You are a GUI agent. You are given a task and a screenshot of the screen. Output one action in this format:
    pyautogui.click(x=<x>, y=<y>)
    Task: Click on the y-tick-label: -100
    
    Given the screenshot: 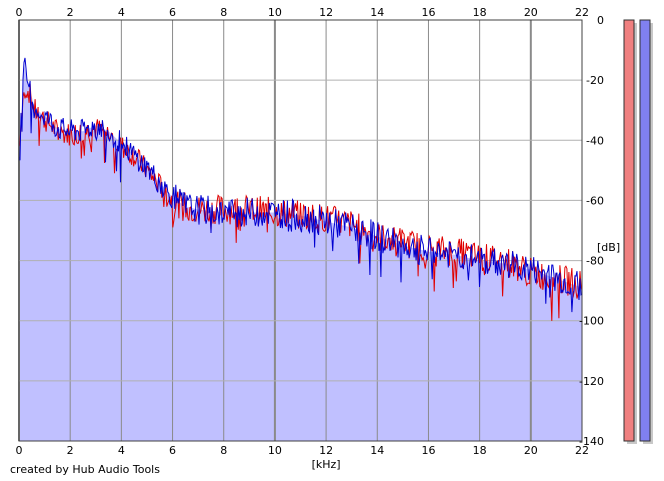 What is the action you would take?
    pyautogui.click(x=591, y=321)
    